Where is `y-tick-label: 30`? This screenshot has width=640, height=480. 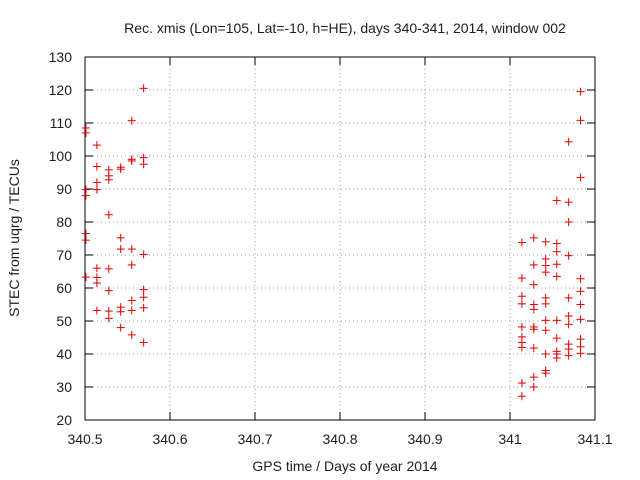
y-tick-label: 30 is located at coordinates (64, 387).